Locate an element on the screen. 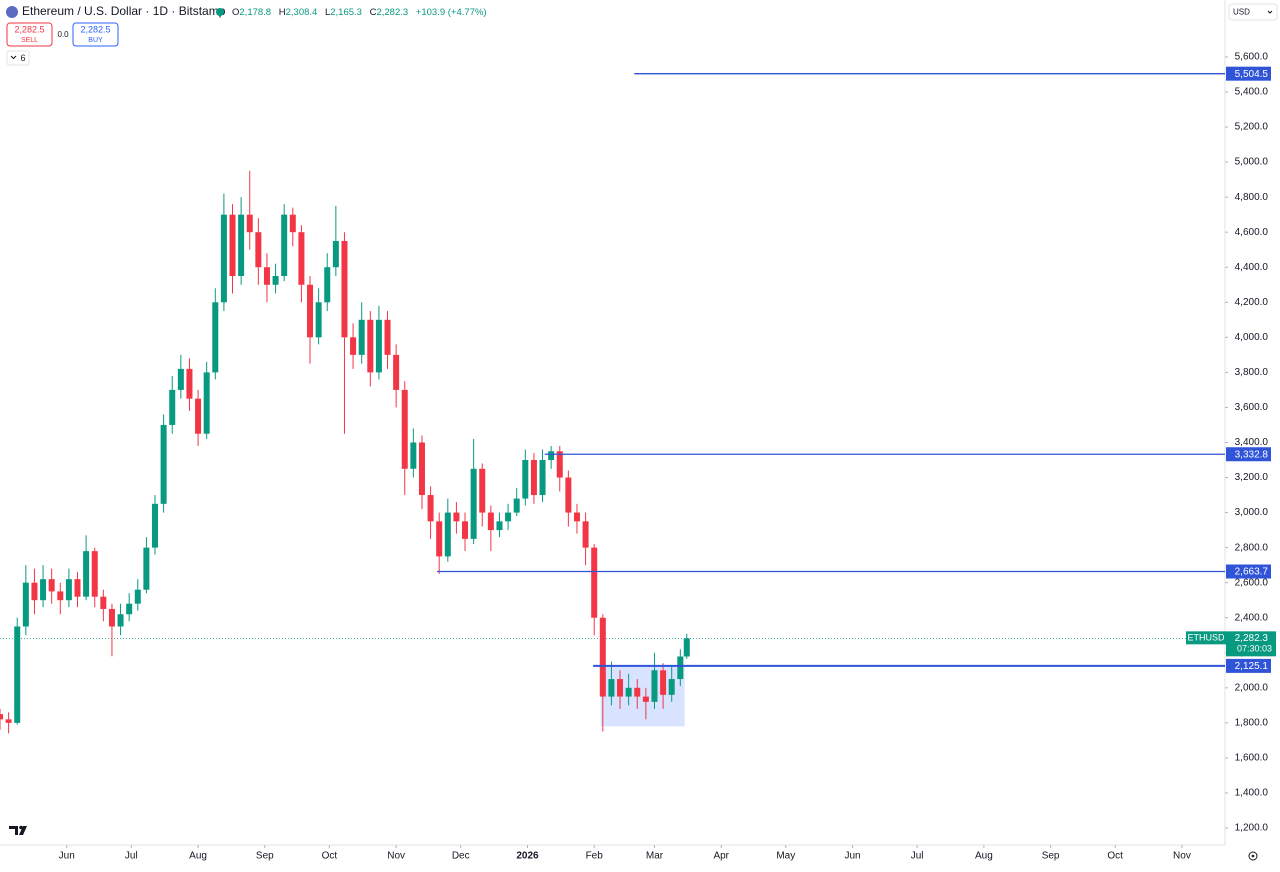 This screenshot has height=872, width=1280. symbol-icon is located at coordinates (12, 12).